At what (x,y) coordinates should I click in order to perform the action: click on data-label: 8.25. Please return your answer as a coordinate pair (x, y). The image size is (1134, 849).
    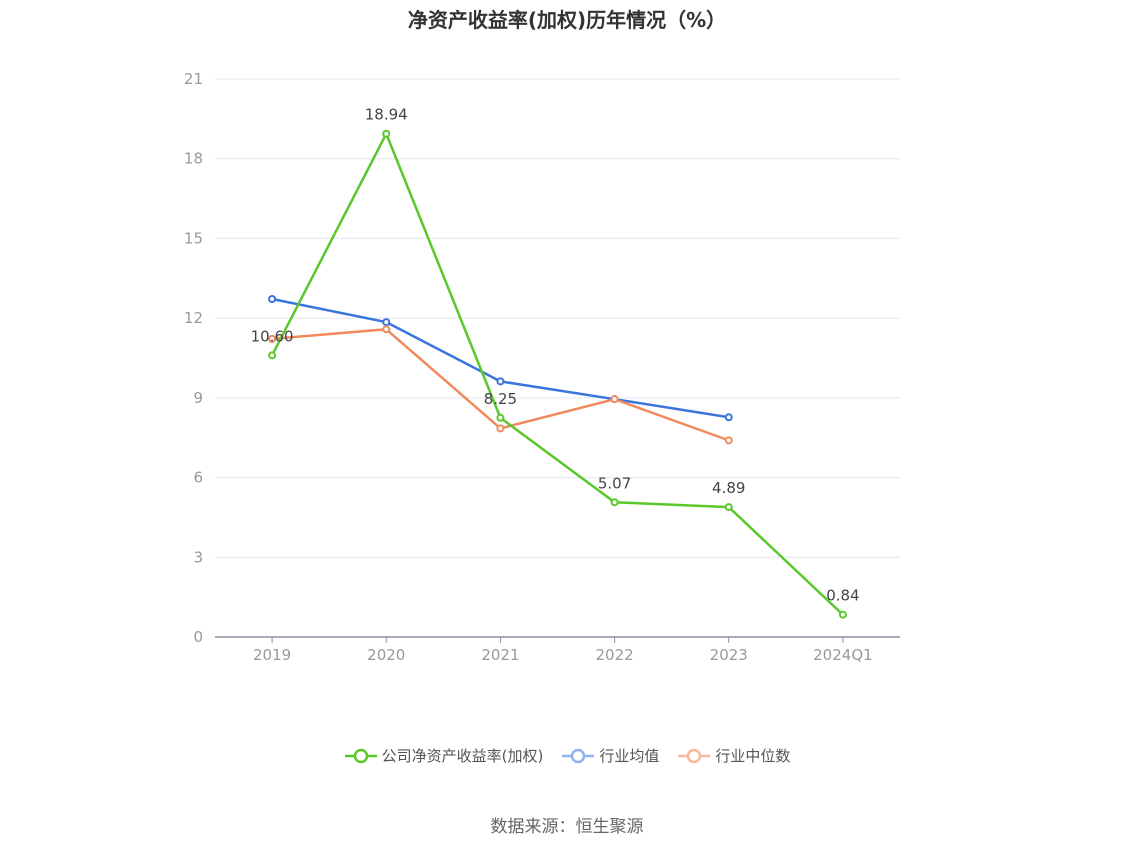
    Looking at the image, I should click on (500, 399).